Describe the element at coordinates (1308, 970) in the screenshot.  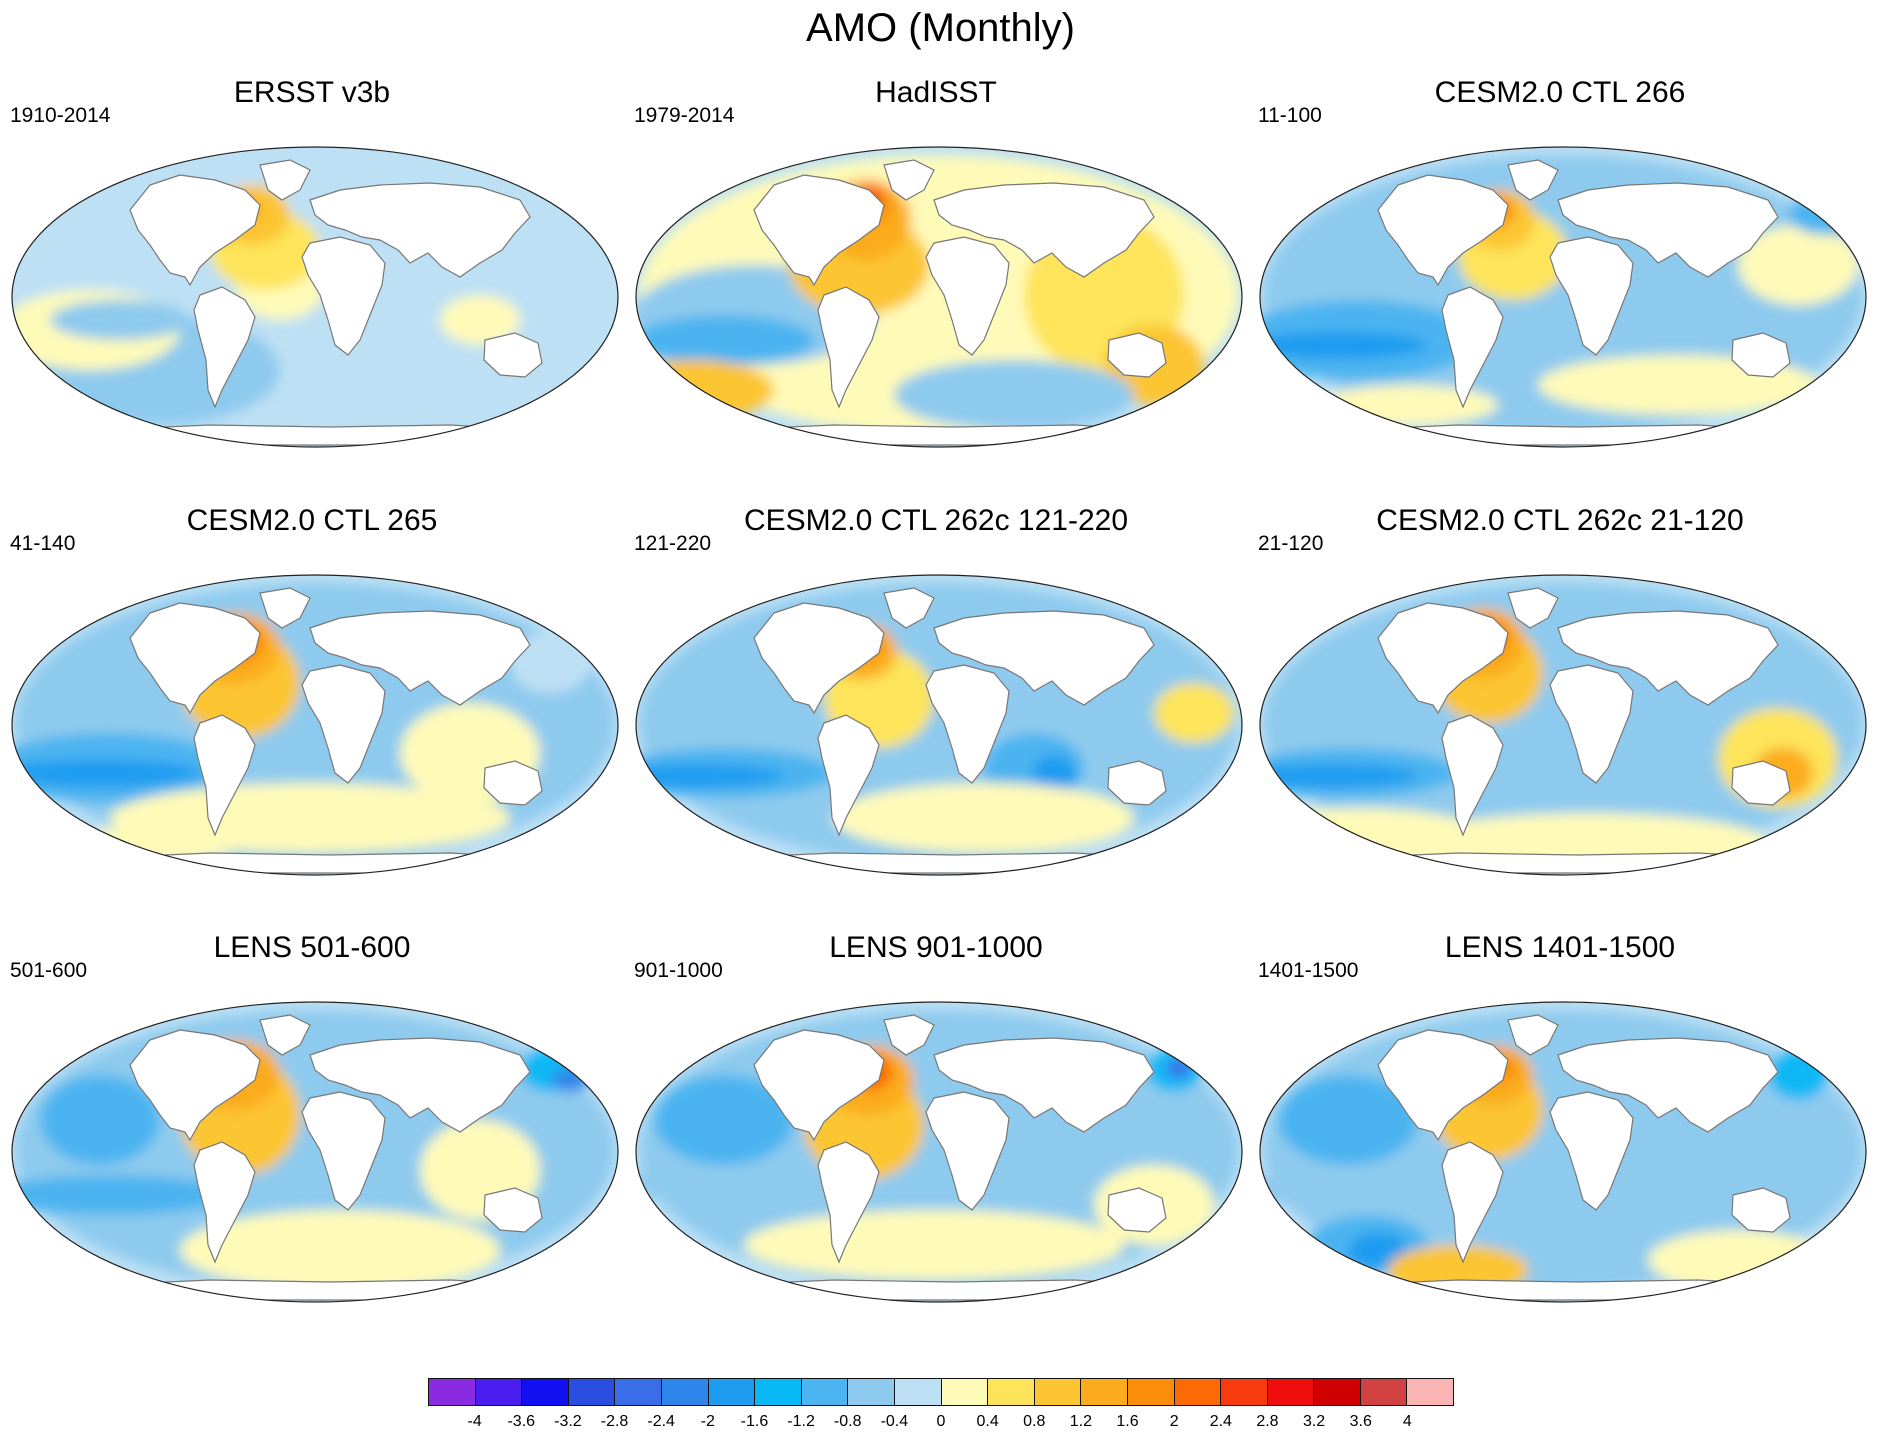
I see `panel-years: 1401-1500` at that location.